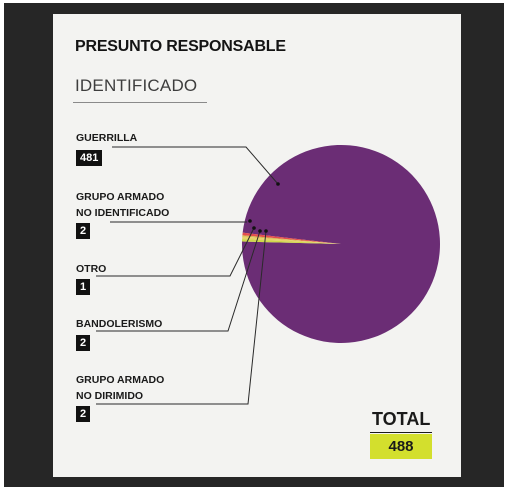 Image resolution: width=508 pixels, height=491 pixels. I want to click on leader-grupo-armado-no-dirimido-dot, so click(266, 231).